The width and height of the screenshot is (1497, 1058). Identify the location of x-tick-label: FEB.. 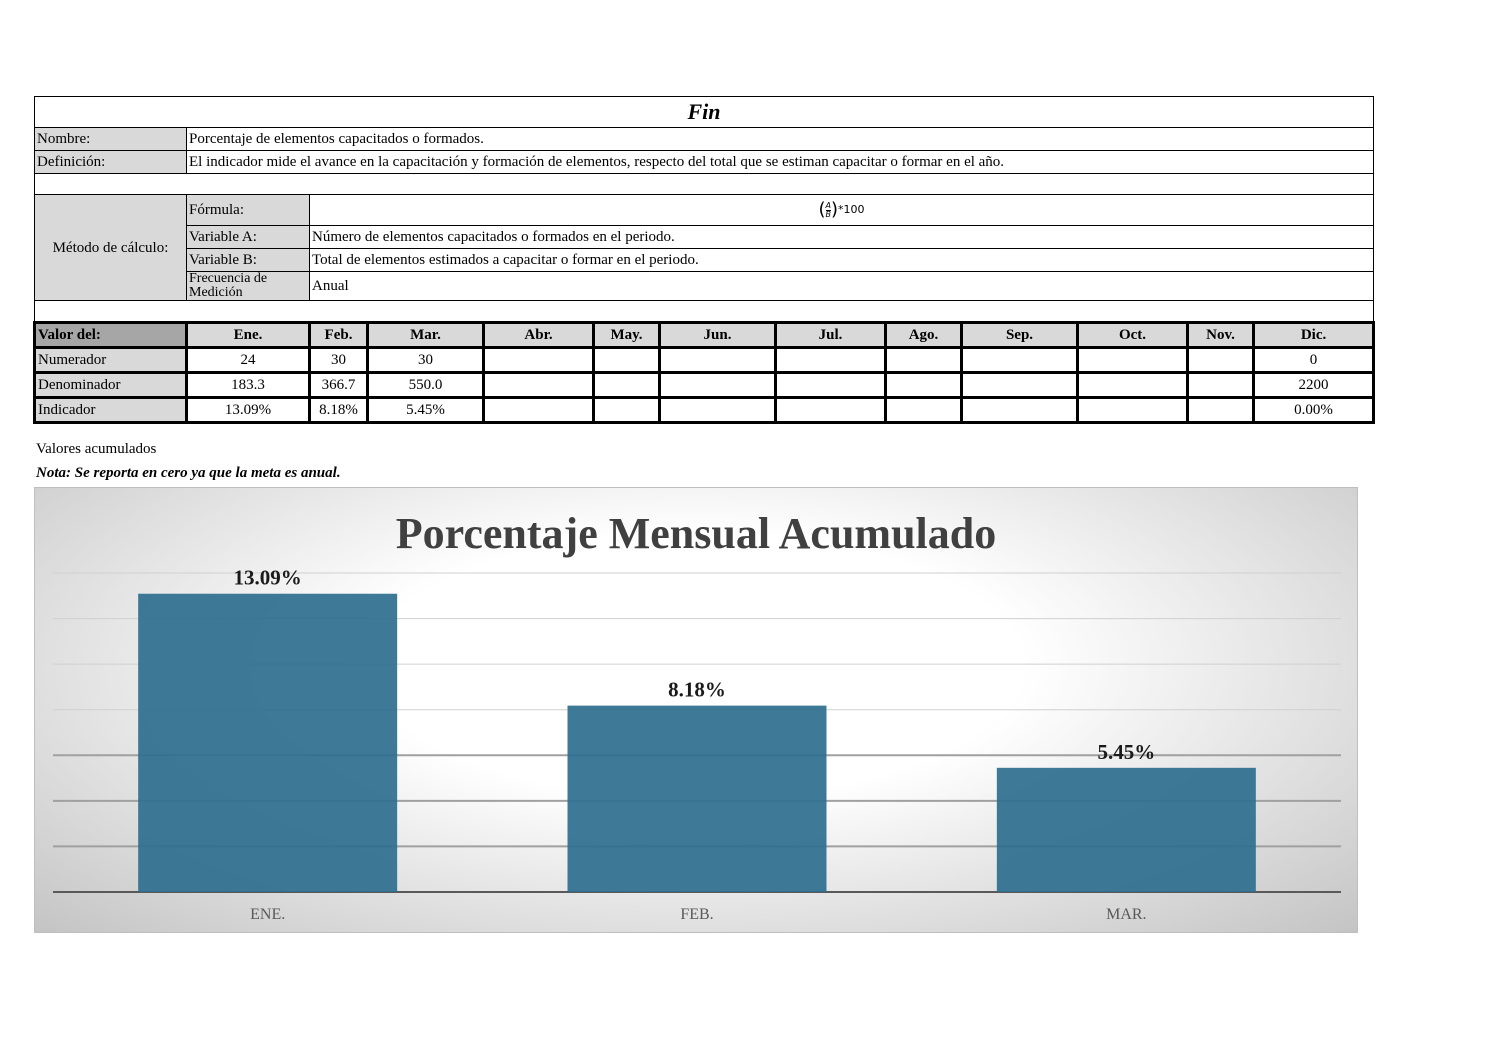
(696, 914).